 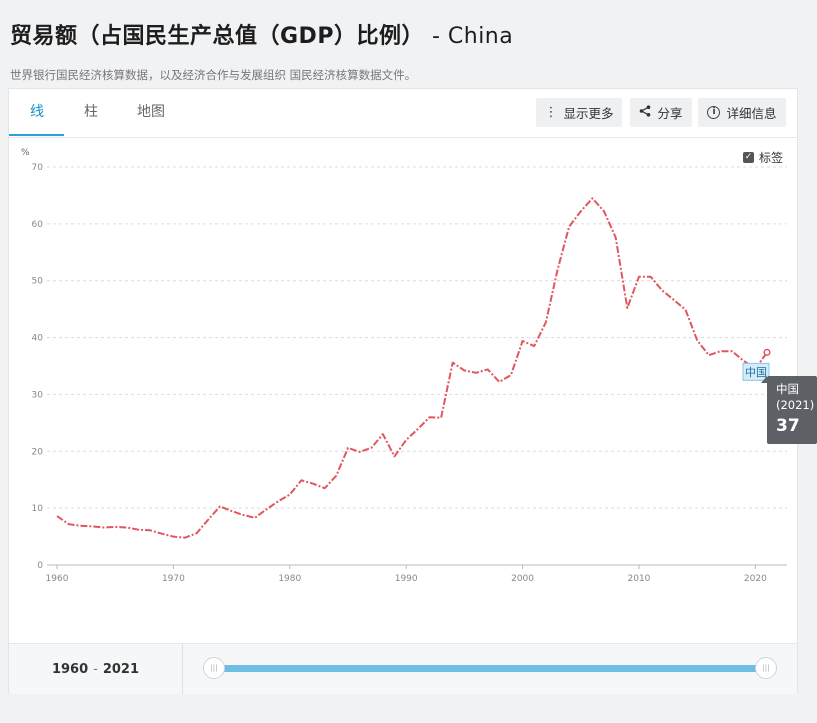 I want to click on x-tick-label: 1970, so click(x=173, y=579).